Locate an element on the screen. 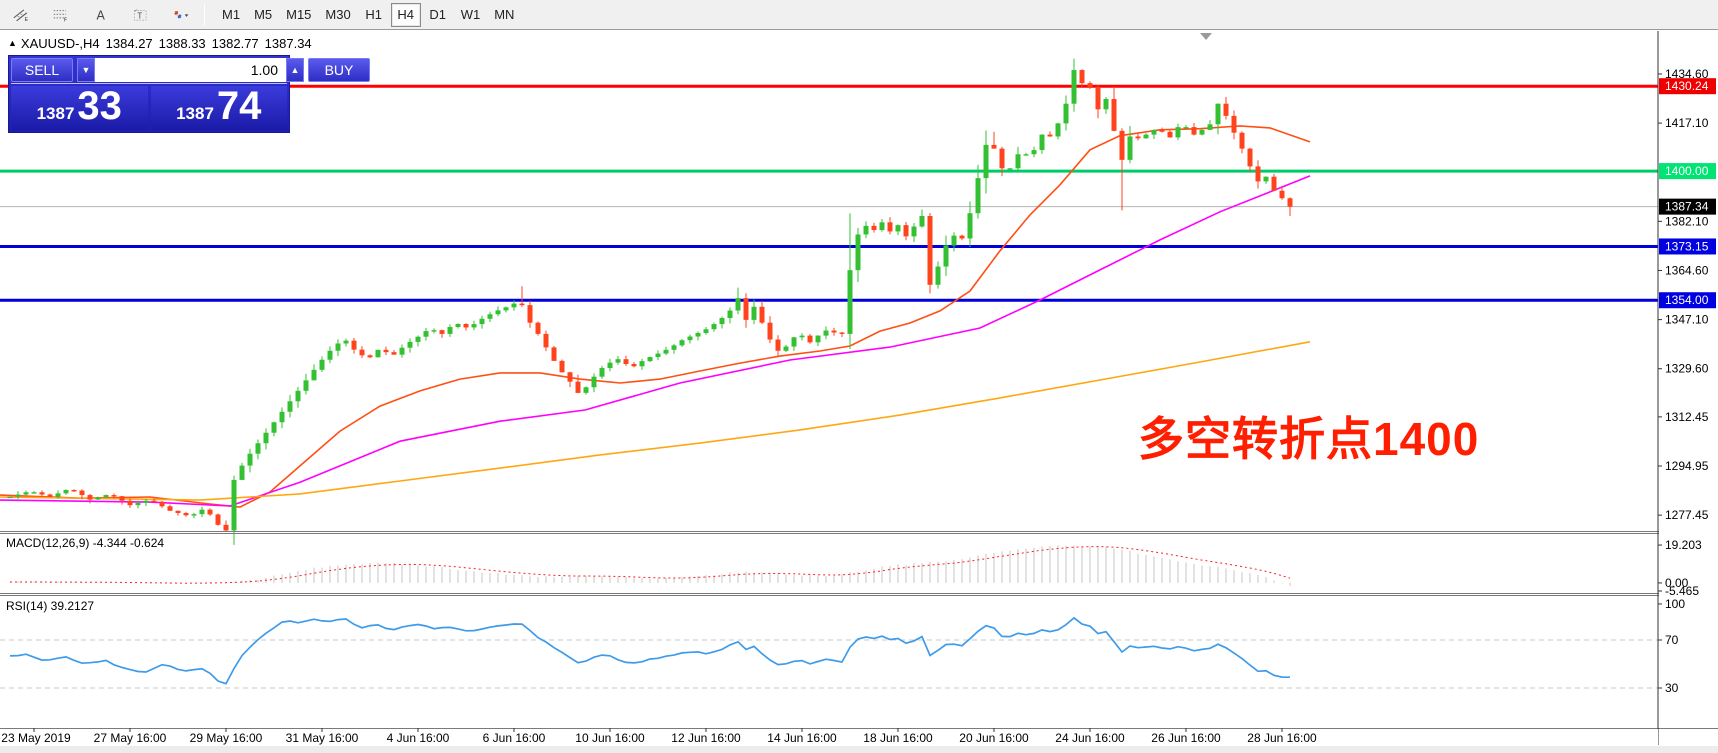 The height and width of the screenshot is (753, 1718). bid-price-pips: 33 is located at coordinates (99, 106).